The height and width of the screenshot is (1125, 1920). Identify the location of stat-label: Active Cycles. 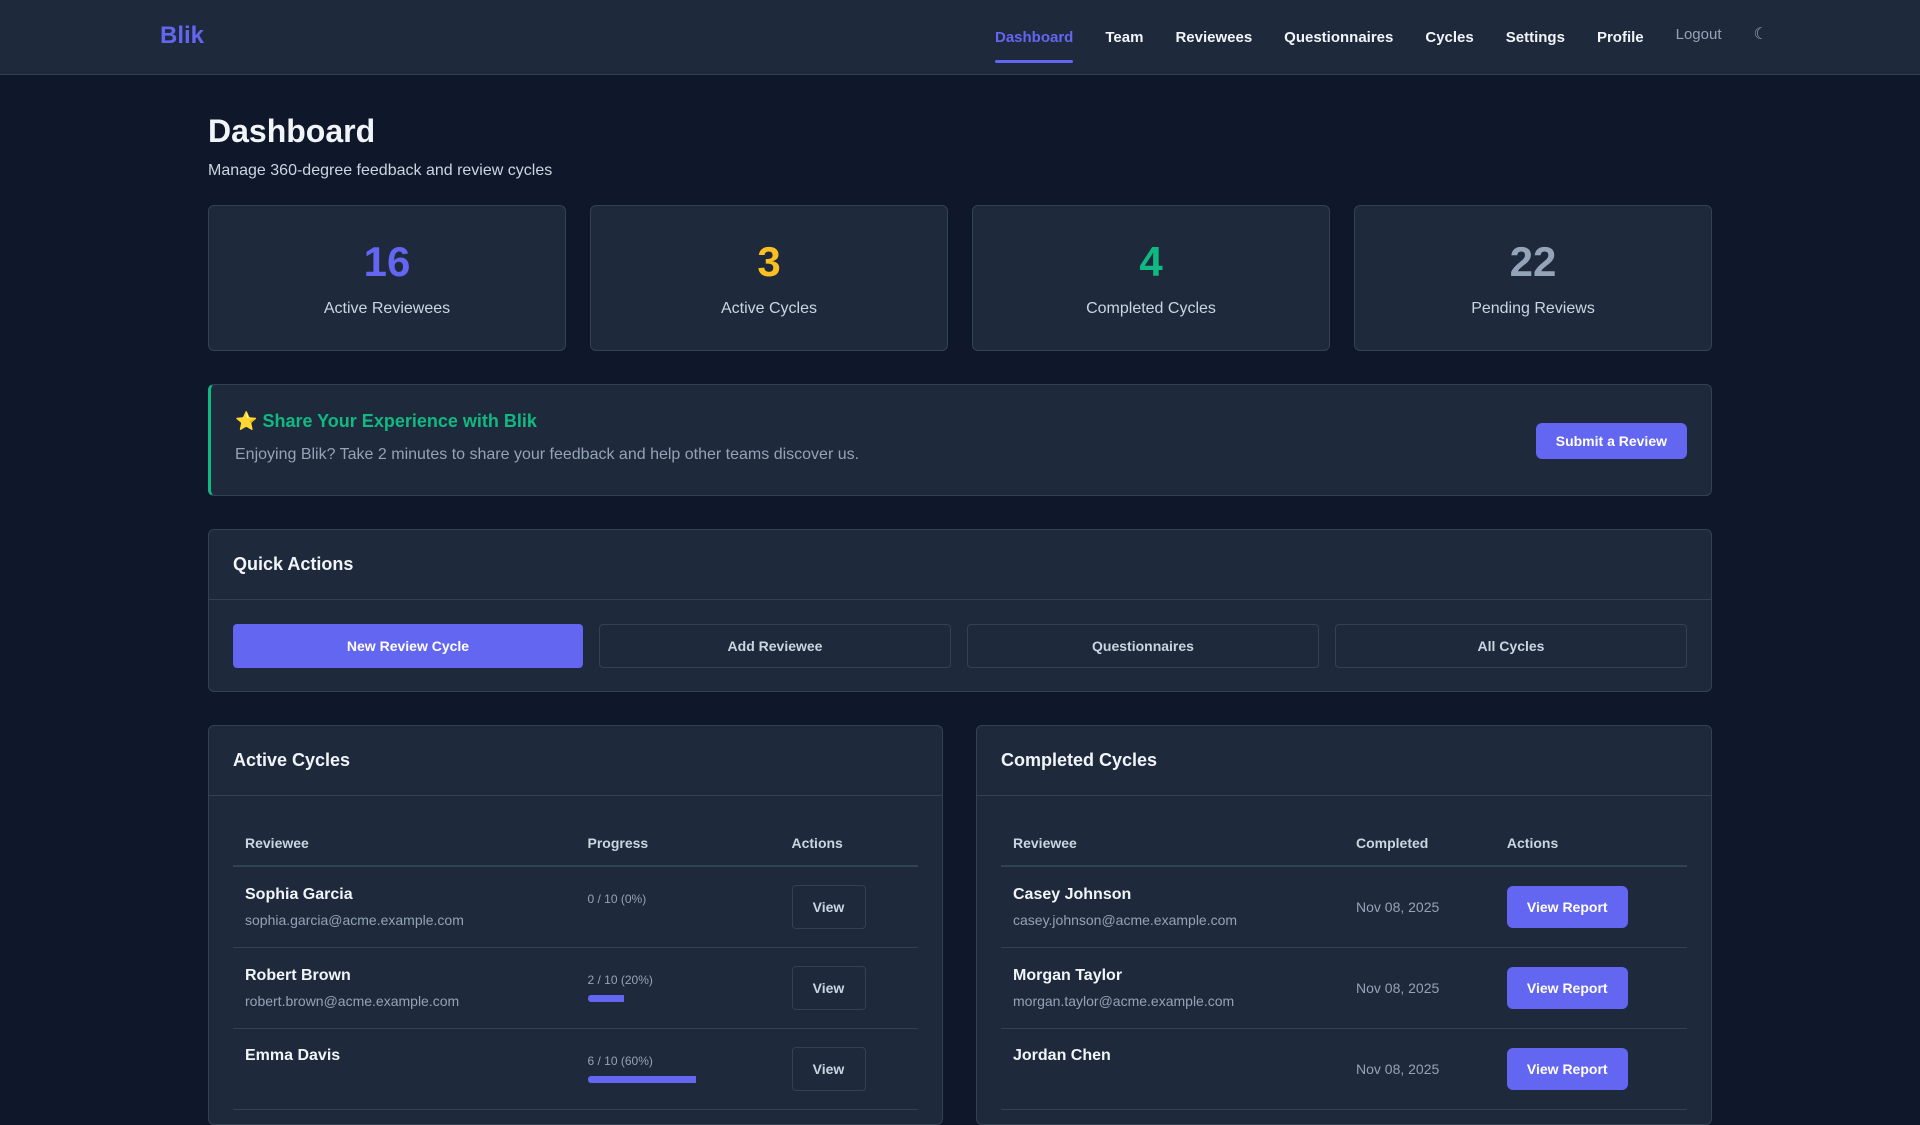
(769, 308).